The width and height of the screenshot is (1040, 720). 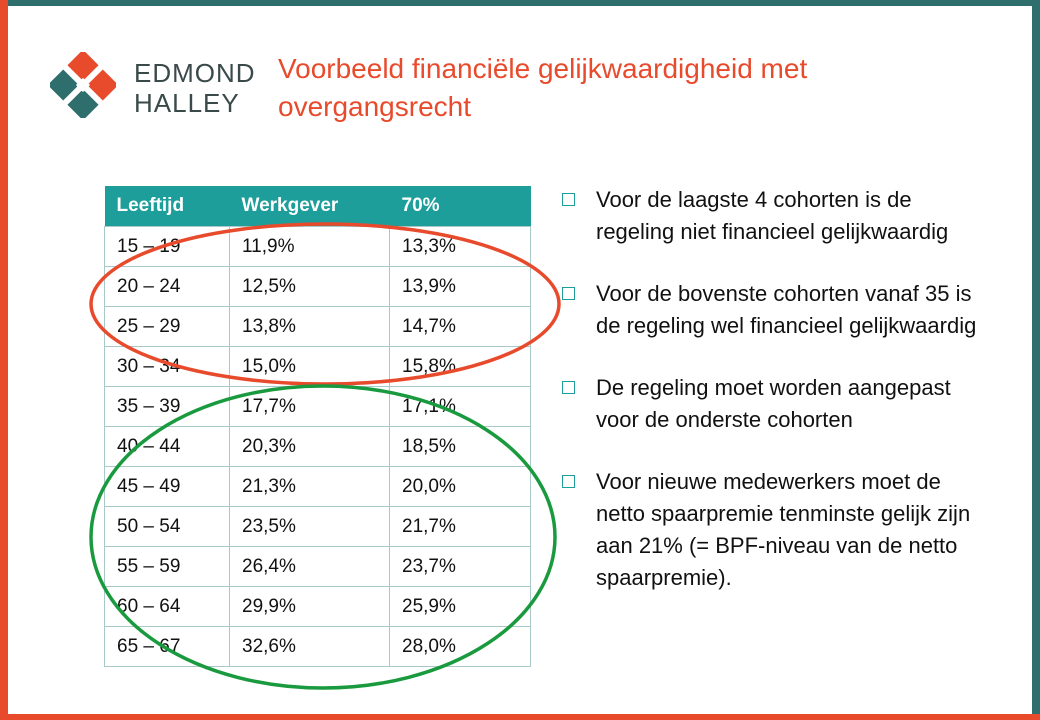 What do you see at coordinates (167, 286) in the screenshot?
I see `cell-age: 20 – 24` at bounding box center [167, 286].